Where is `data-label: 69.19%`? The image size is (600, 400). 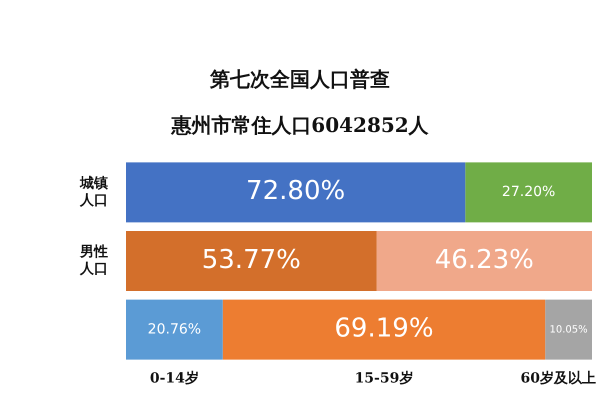
data-label: 69.19% is located at coordinates (384, 328).